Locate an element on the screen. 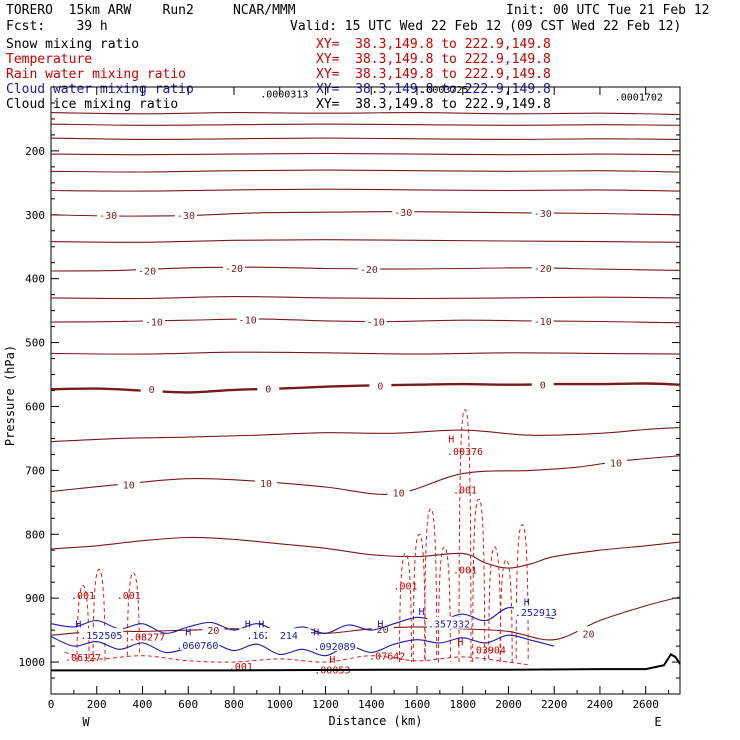 The height and width of the screenshot is (740, 740). y-tick-label: 700 is located at coordinates (35, 470).